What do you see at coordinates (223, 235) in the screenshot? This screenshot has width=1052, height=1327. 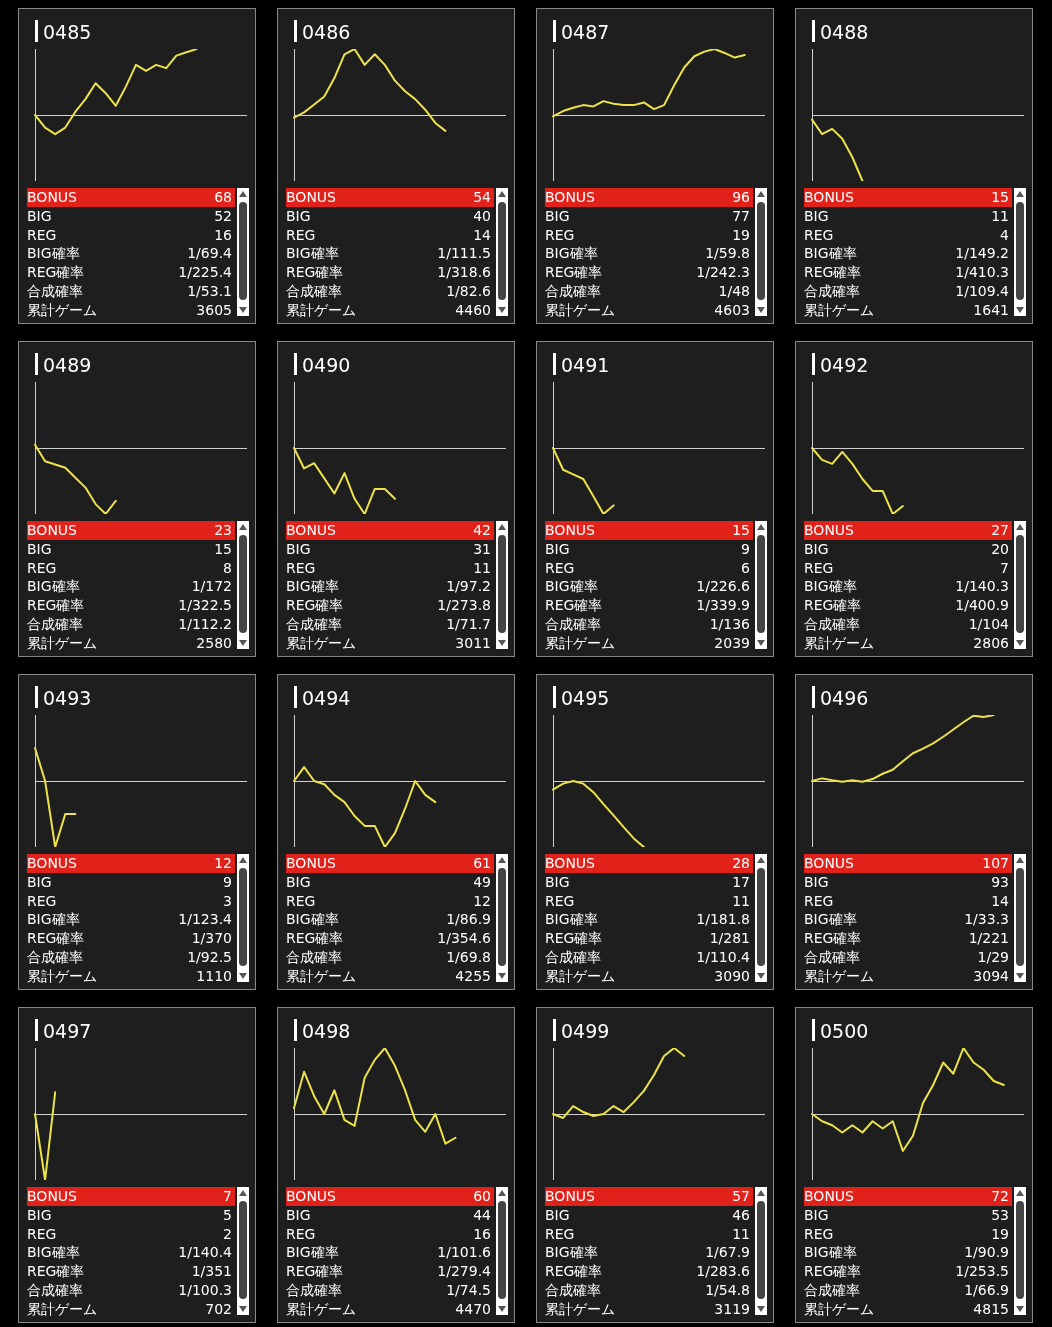 I see `text: 16` at bounding box center [223, 235].